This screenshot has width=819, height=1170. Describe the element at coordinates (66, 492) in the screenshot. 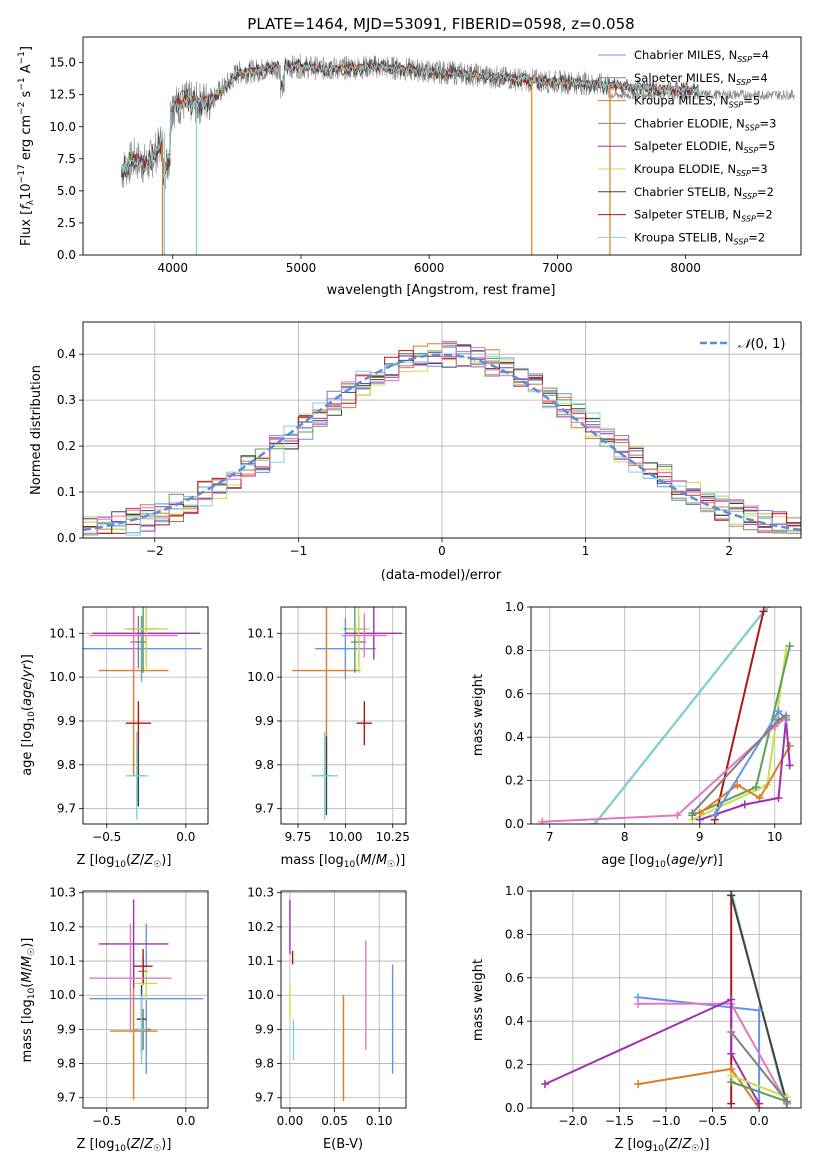

I see `y-tick-label: 0.1` at that location.